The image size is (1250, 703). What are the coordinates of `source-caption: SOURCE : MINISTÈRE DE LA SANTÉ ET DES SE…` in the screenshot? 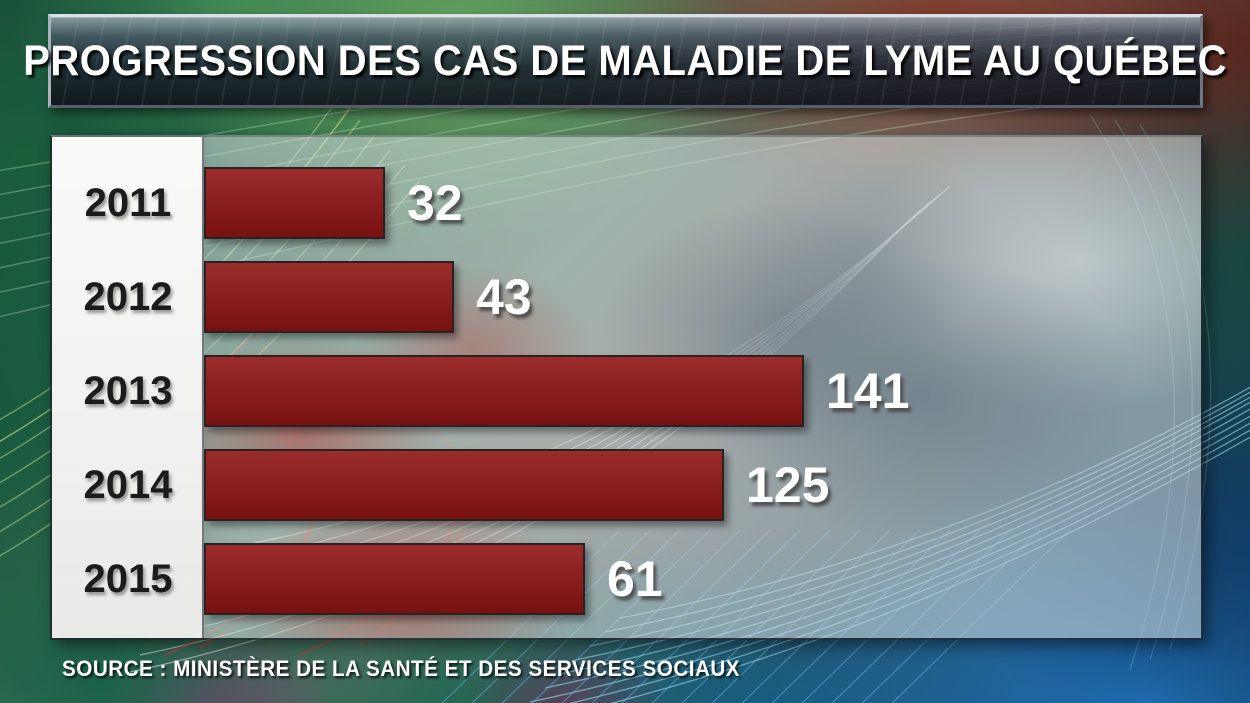 It's located at (401, 668).